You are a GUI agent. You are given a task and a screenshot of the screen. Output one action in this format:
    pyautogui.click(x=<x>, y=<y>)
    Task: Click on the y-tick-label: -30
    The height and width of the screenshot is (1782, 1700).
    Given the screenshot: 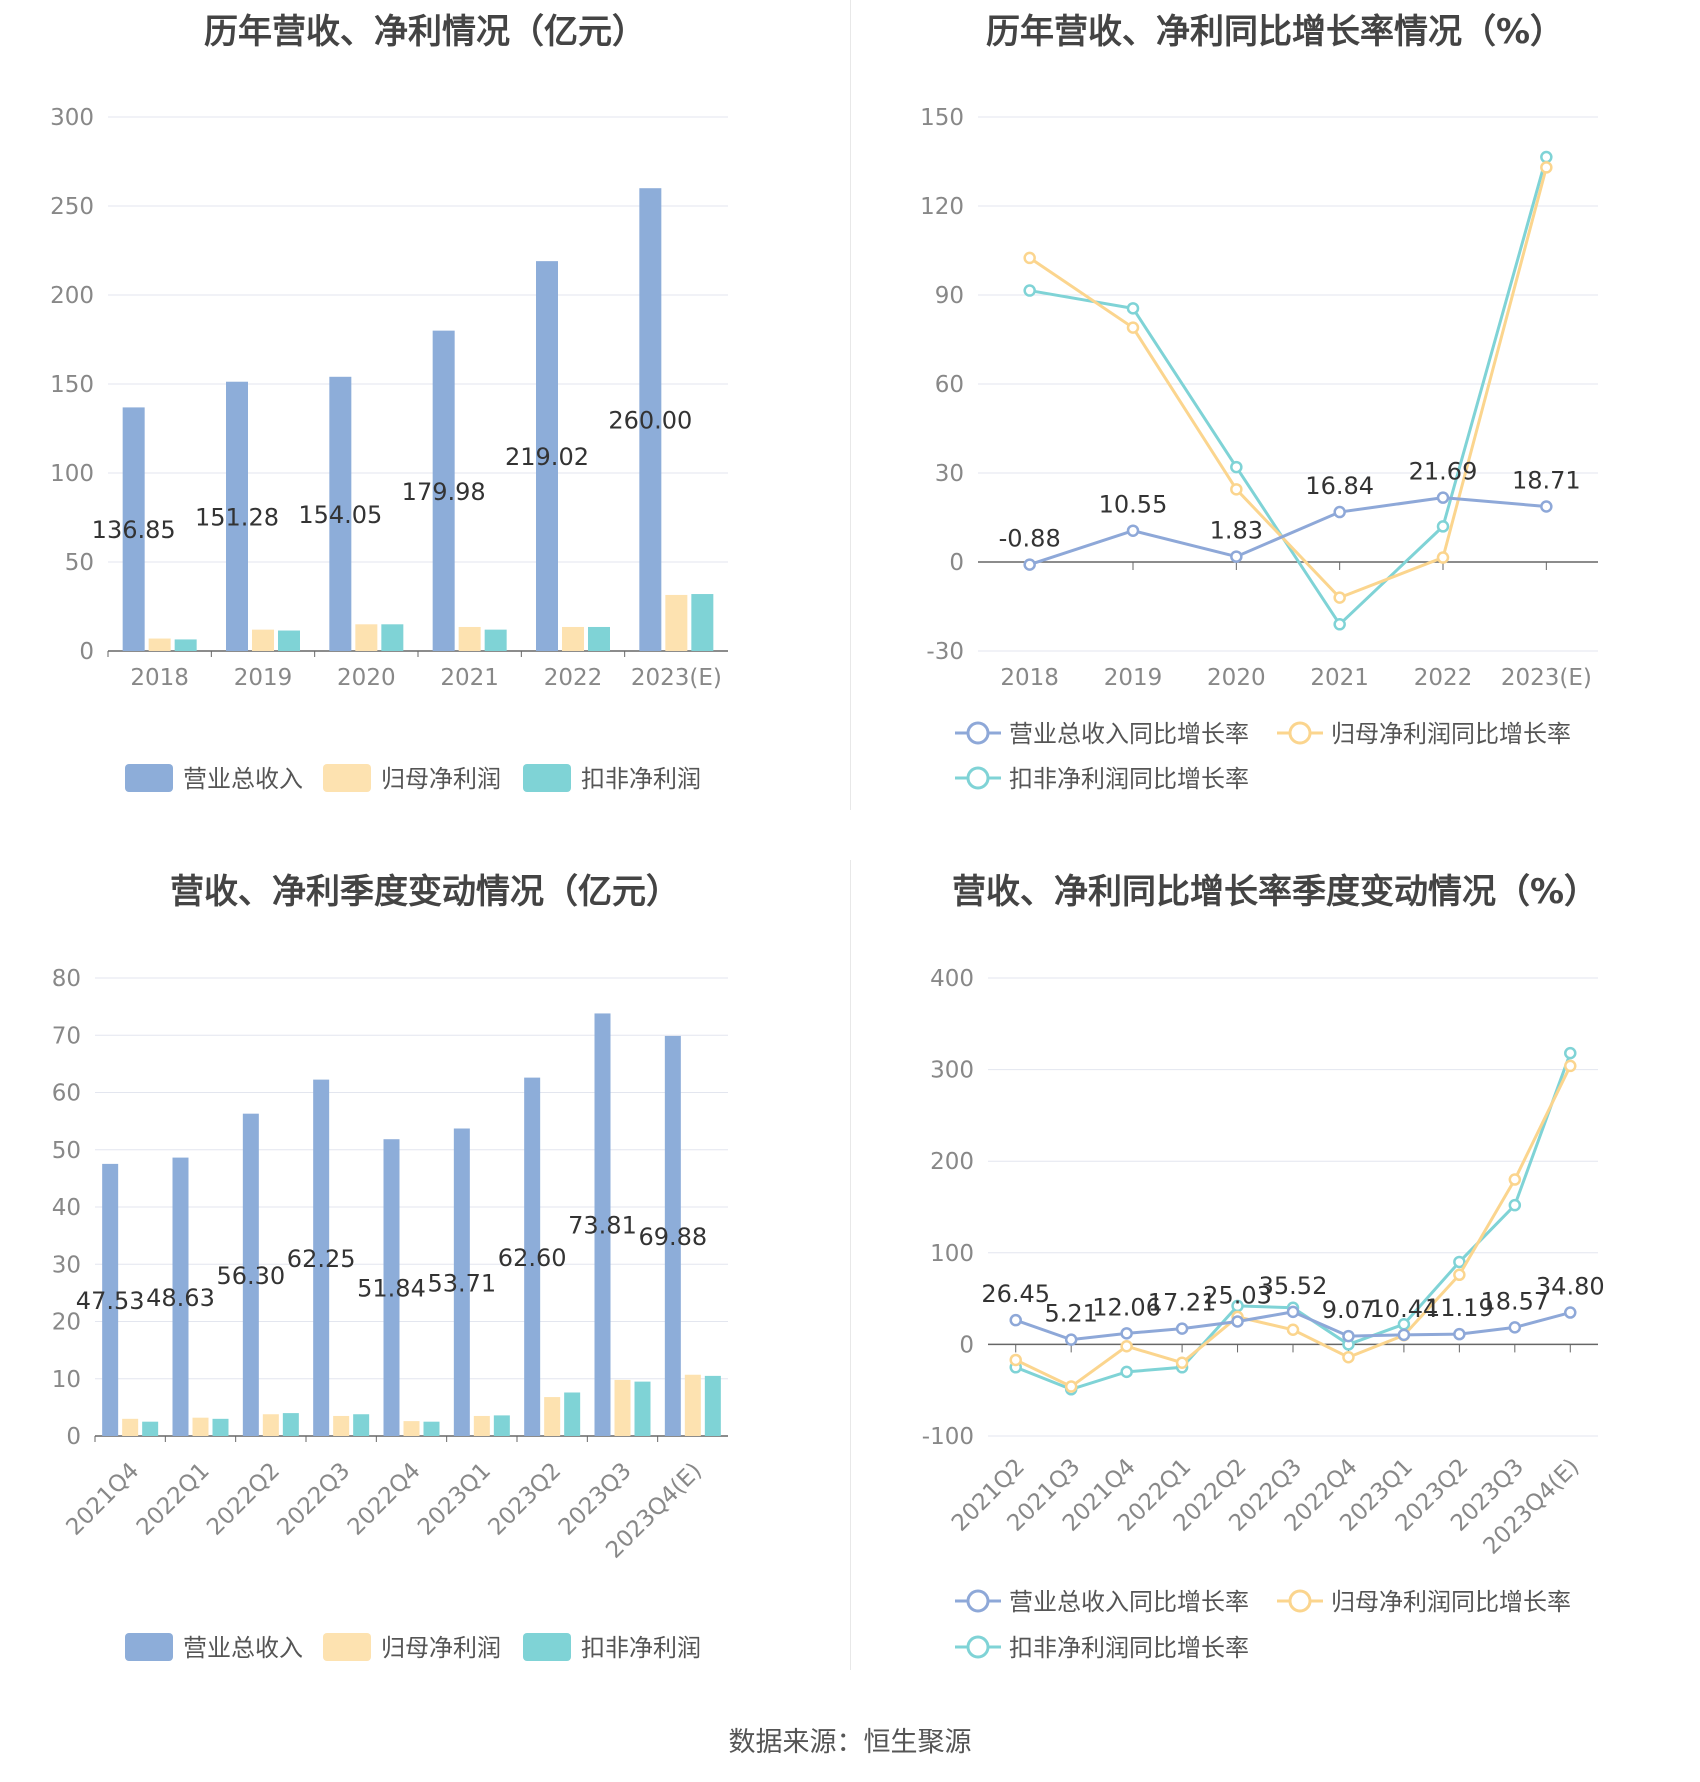 What is the action you would take?
    pyautogui.click(x=945, y=652)
    